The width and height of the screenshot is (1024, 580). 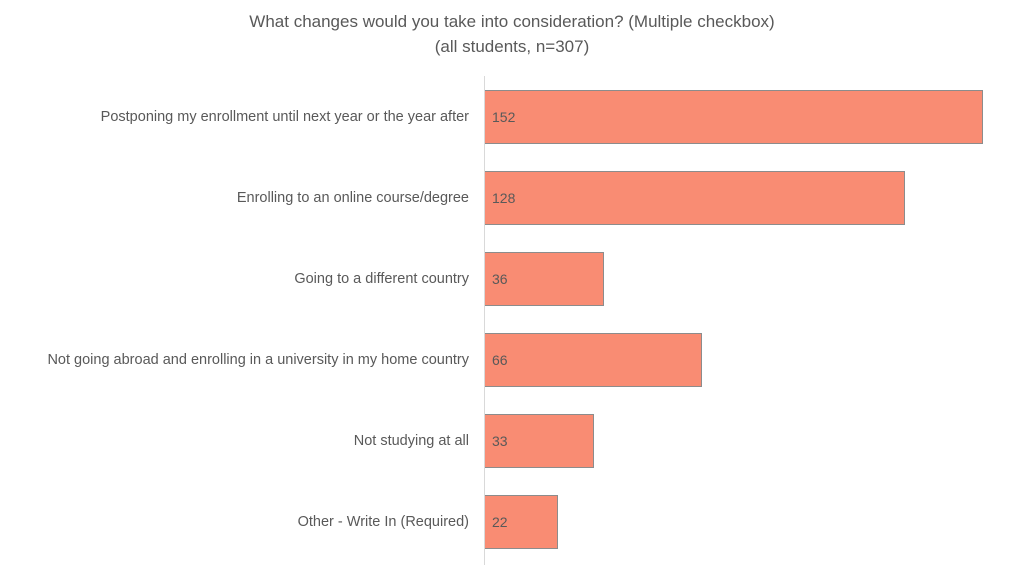 I want to click on bar-row: Going to a different country 36, so click(x=512, y=279).